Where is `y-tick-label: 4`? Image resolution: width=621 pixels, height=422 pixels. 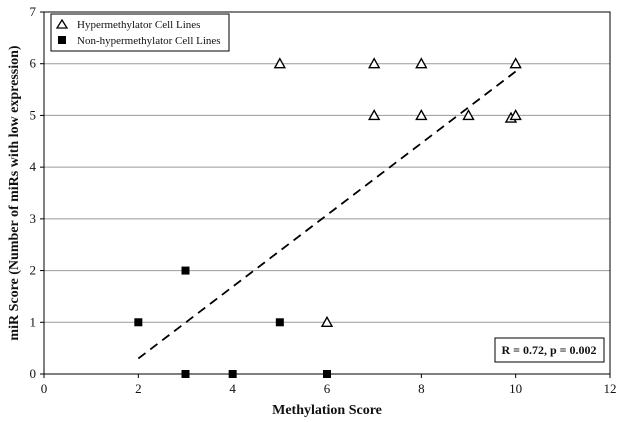 y-tick-label: 4 is located at coordinates (33, 166).